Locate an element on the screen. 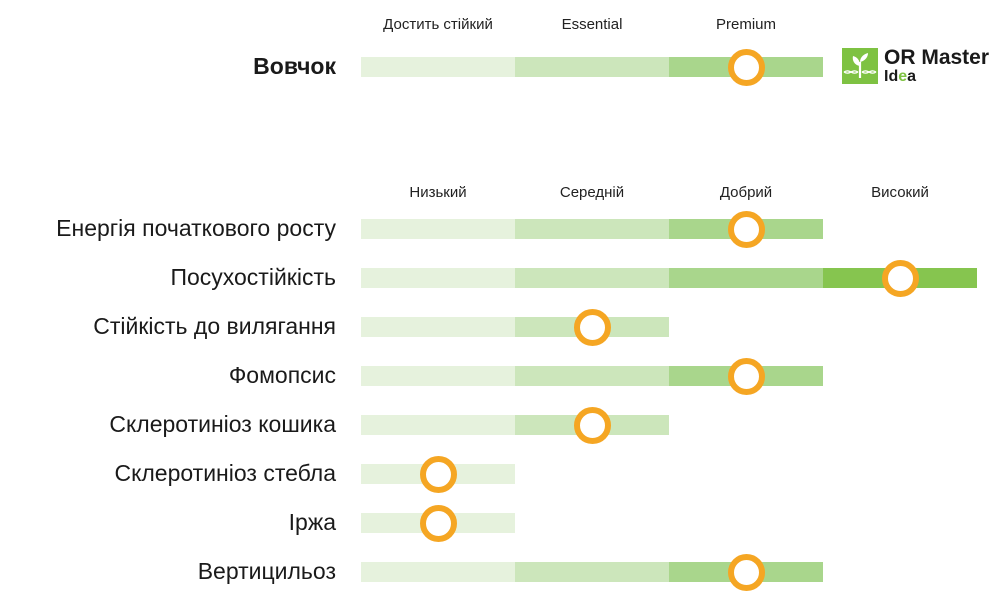 This screenshot has height=596, width=1006. rating-row-4-marker is located at coordinates (746, 376).